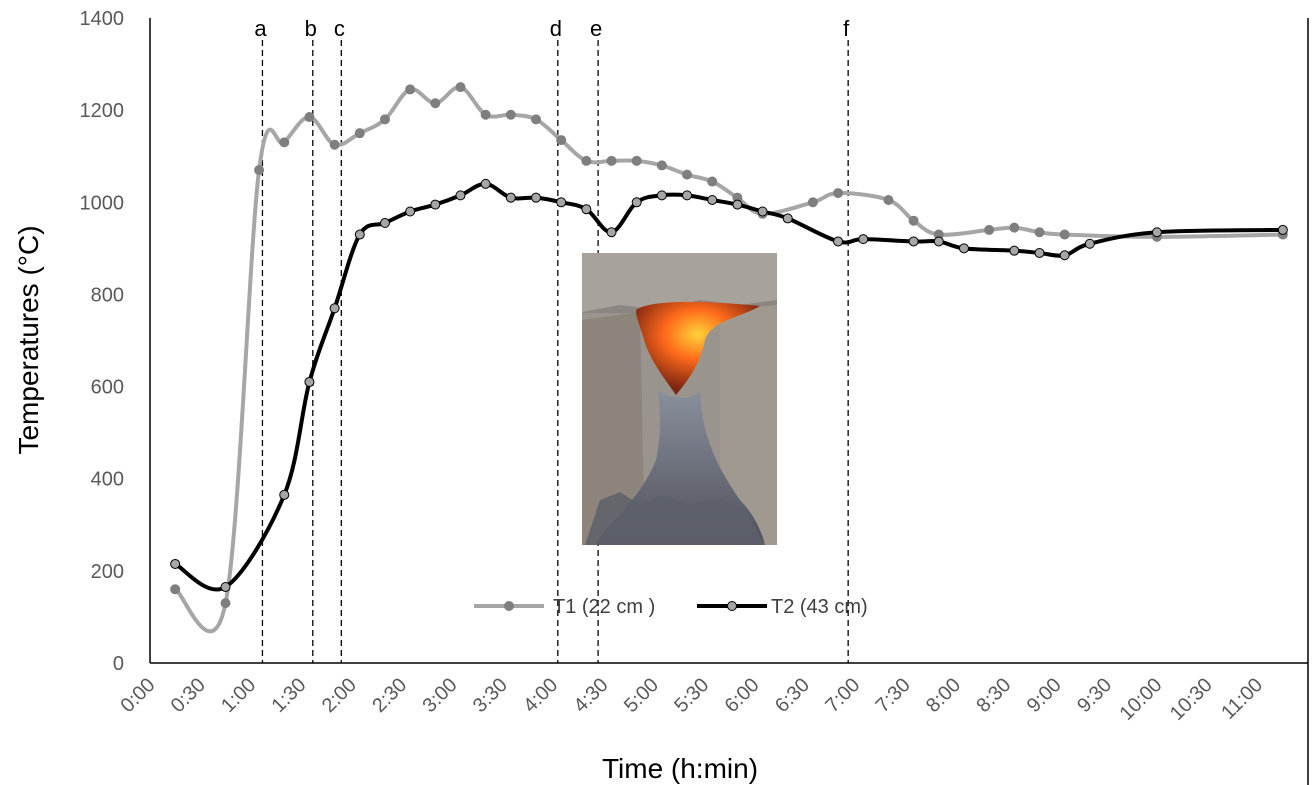  What do you see at coordinates (311, 28) in the screenshot?
I see `marker-label-b: b` at bounding box center [311, 28].